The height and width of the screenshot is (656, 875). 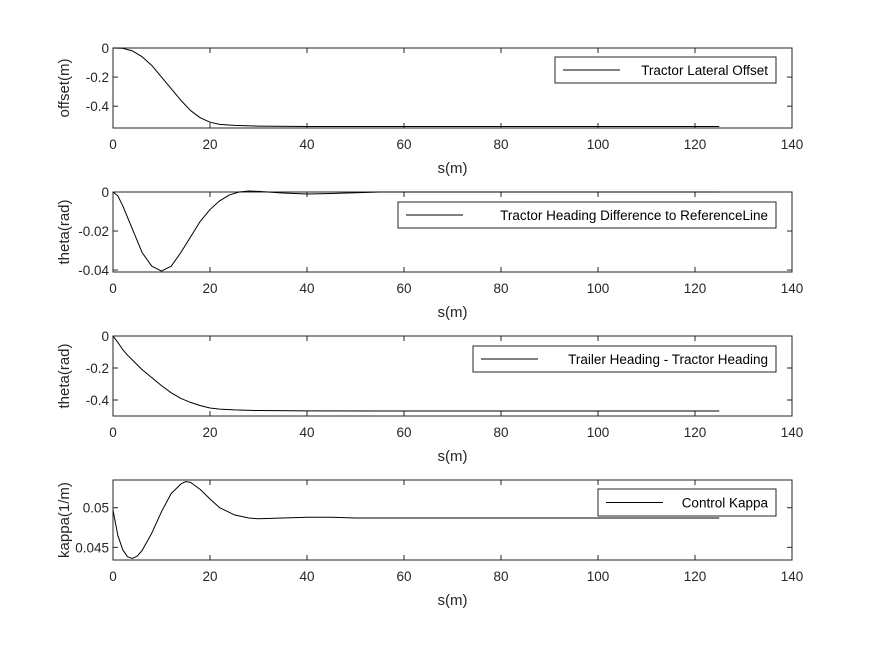 I want to click on legend-entry: Trailer Heading - Tractor Heading, so click(x=668, y=359).